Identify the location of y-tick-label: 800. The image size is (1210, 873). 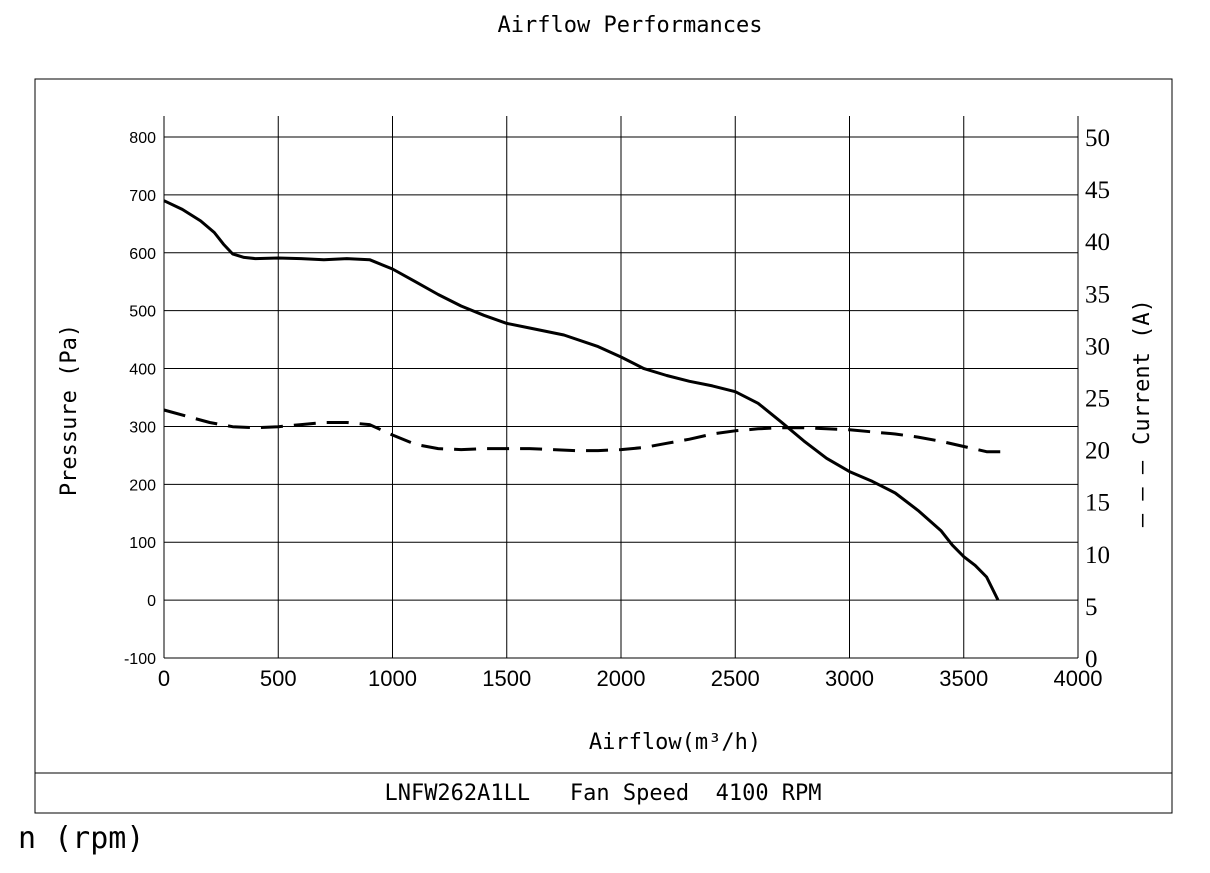
(142, 138).